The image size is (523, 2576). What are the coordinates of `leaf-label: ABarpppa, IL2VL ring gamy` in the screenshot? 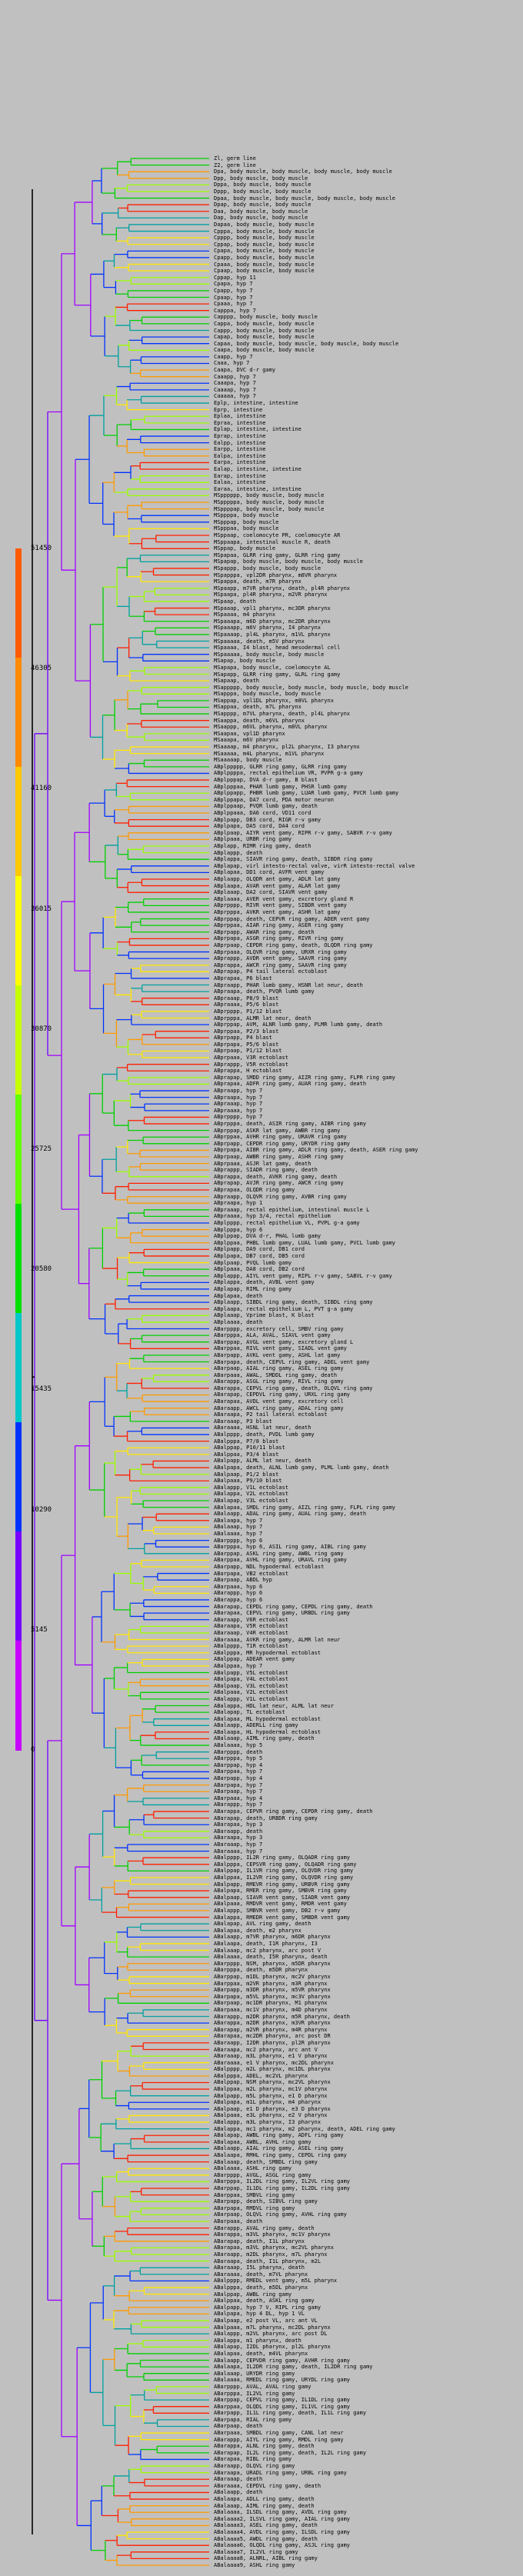 It's located at (255, 2393).